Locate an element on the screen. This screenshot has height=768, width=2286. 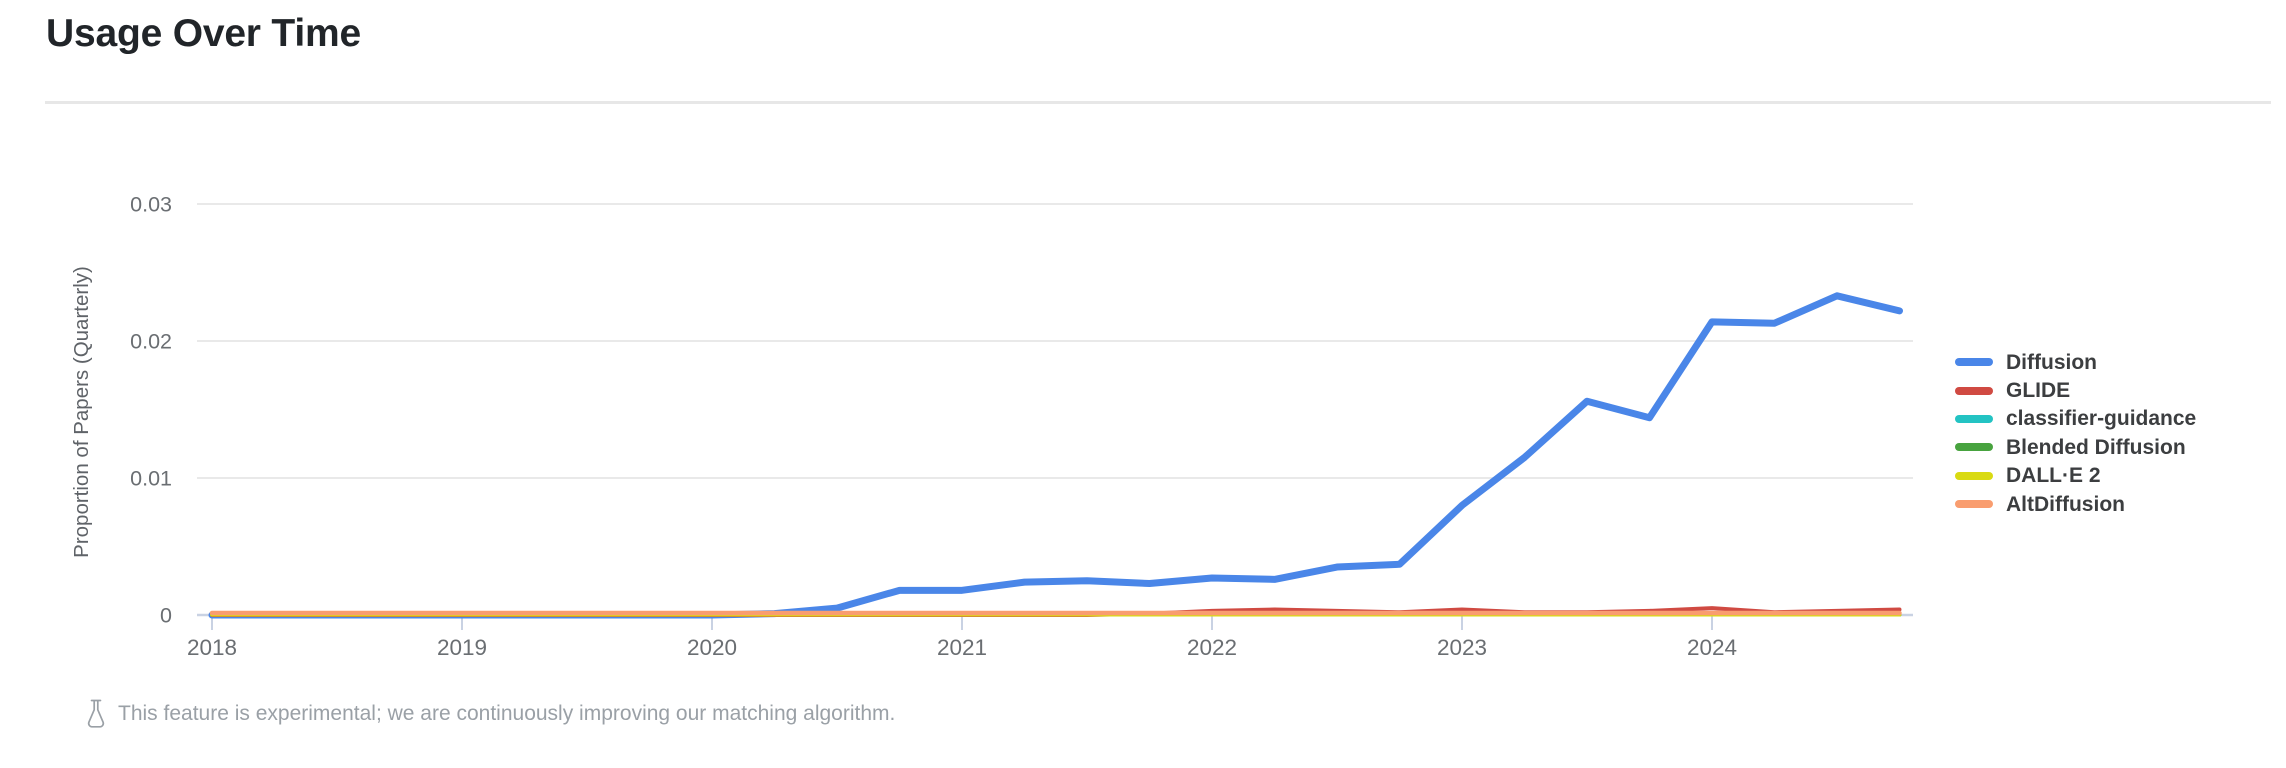
legend-item-blended-diffusion: Blended Diffusion is located at coordinates (2075, 447).